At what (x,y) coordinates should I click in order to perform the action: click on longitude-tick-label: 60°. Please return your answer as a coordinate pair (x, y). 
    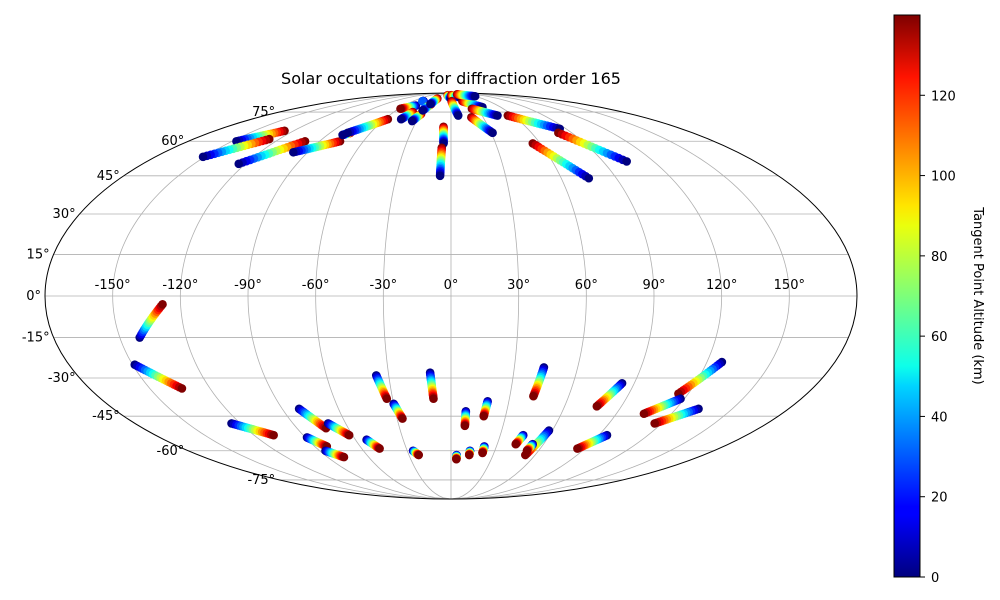
    Looking at the image, I should click on (586, 285).